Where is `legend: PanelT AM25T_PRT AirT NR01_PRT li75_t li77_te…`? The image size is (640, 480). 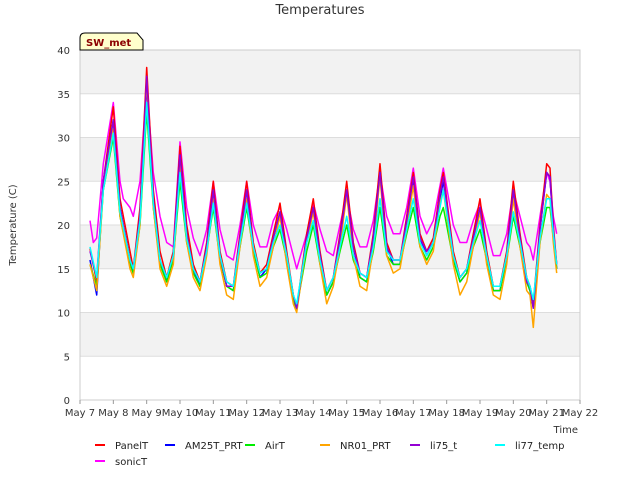
legend: PanelT AM25T_PRT AirT NR01_PRT li75_t li77_te… is located at coordinates (329, 454).